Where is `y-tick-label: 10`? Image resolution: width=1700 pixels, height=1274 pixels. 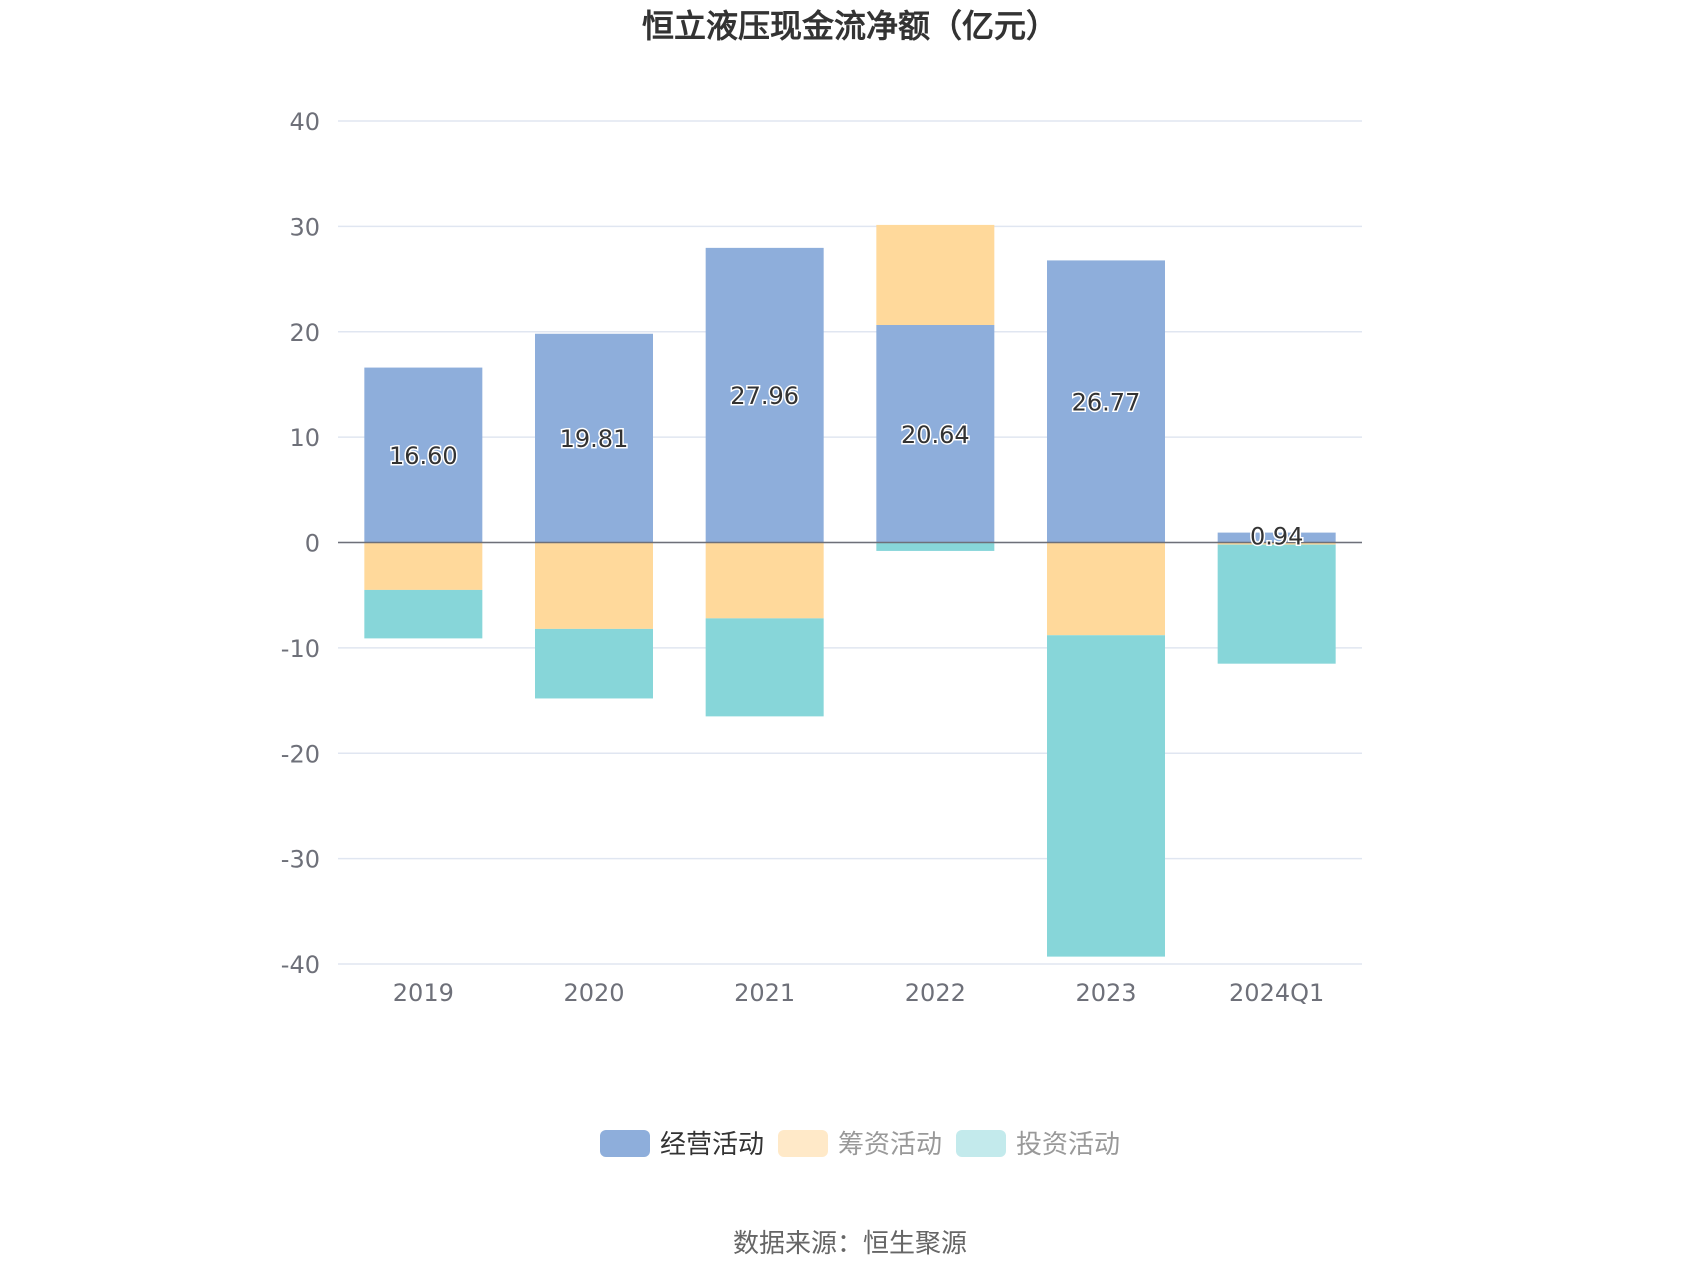 y-tick-label: 10 is located at coordinates (304, 438).